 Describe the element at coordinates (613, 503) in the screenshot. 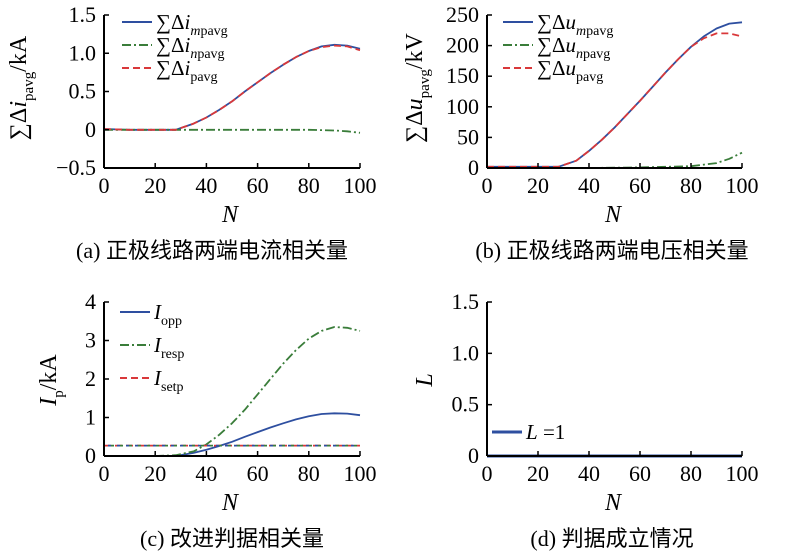

I see `x-axis-label-d: N` at that location.